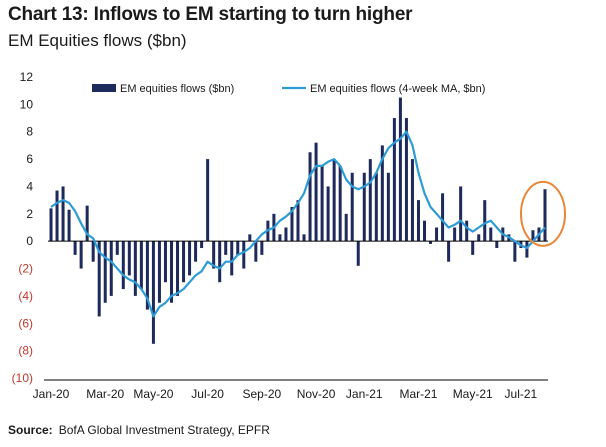 The image size is (606, 447). What do you see at coordinates (51, 394) in the screenshot?
I see `x-tick-label: Jan-20` at bounding box center [51, 394].